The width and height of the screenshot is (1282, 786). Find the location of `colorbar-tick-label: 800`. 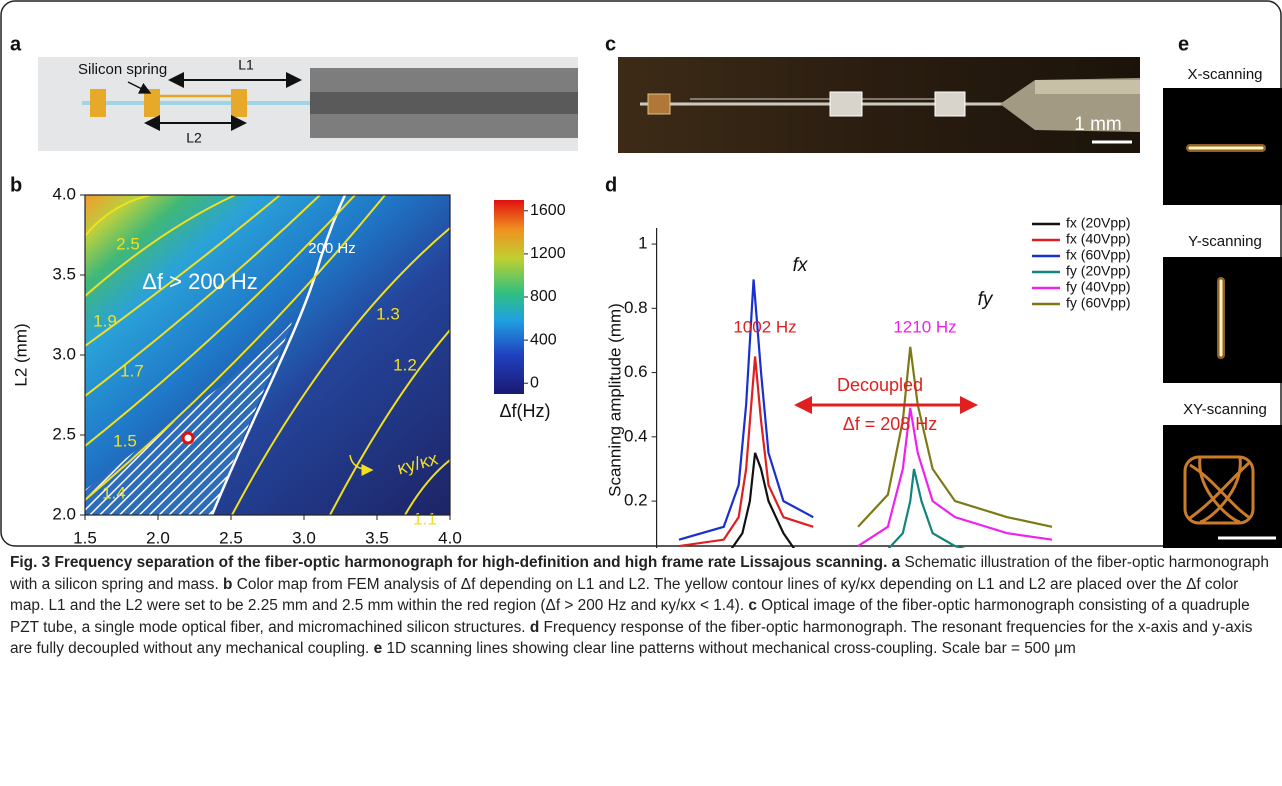

colorbar-tick-label: 800 is located at coordinates (543, 296).